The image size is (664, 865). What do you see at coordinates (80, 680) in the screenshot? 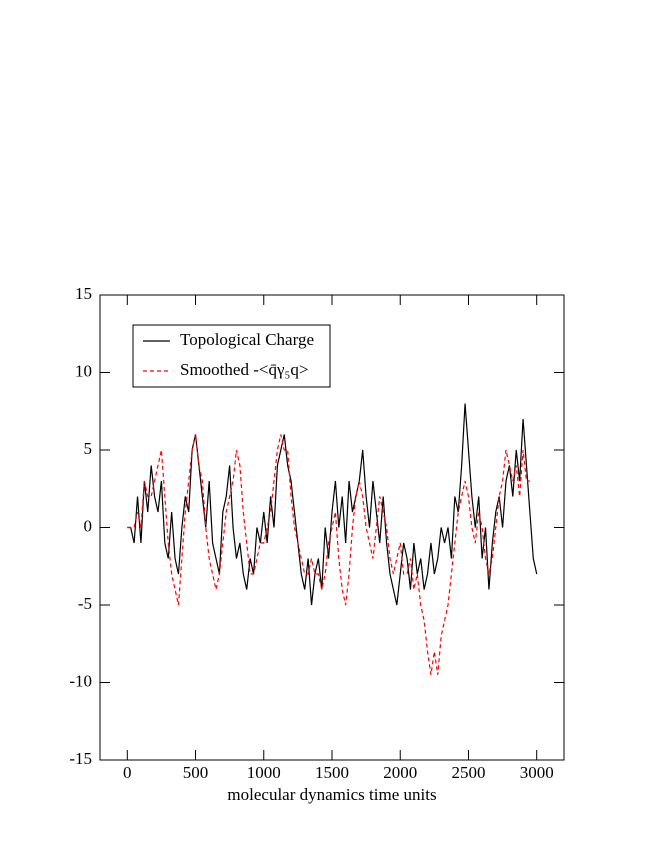
I see `y-tick-label: -10` at bounding box center [80, 680].